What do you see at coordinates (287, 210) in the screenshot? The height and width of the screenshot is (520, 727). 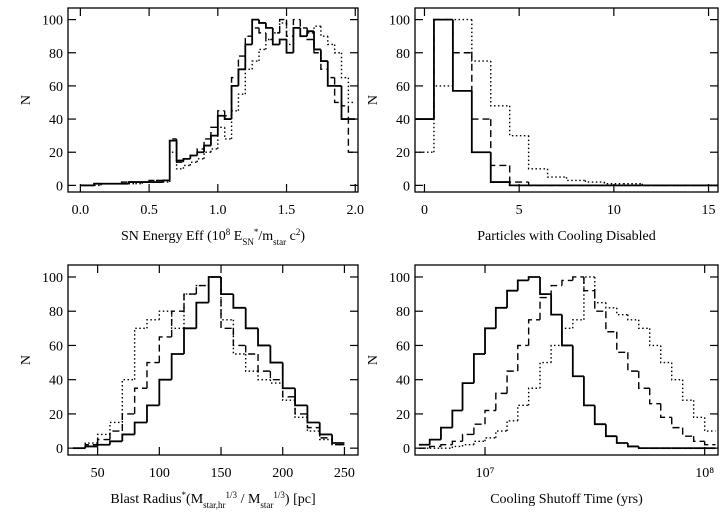 I see `x-tick-label: 1.5` at bounding box center [287, 210].